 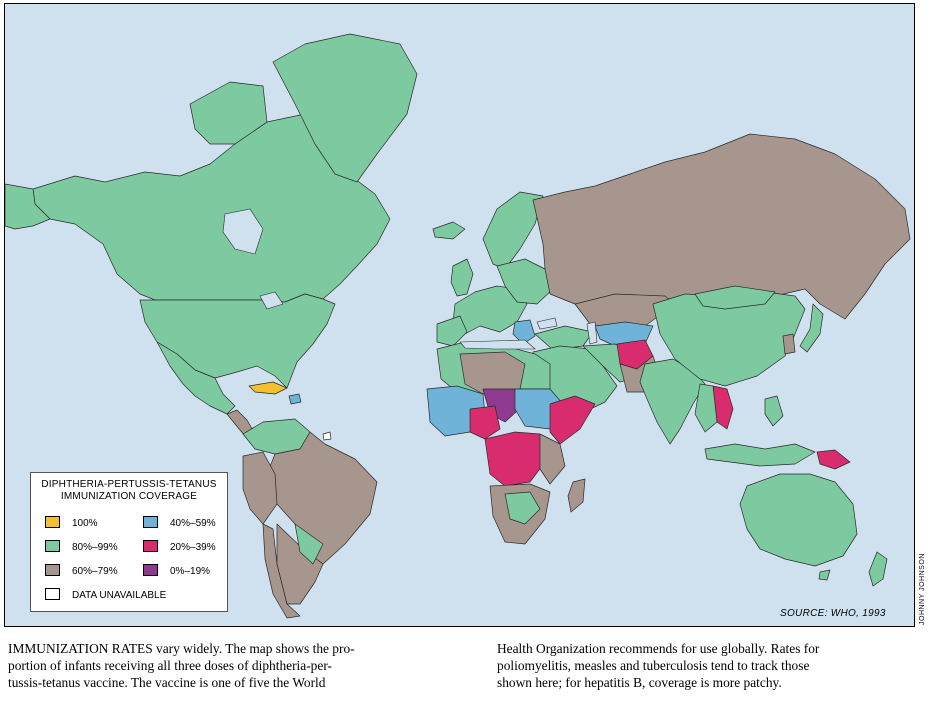 I want to click on region-brazil, so click(x=320, y=498).